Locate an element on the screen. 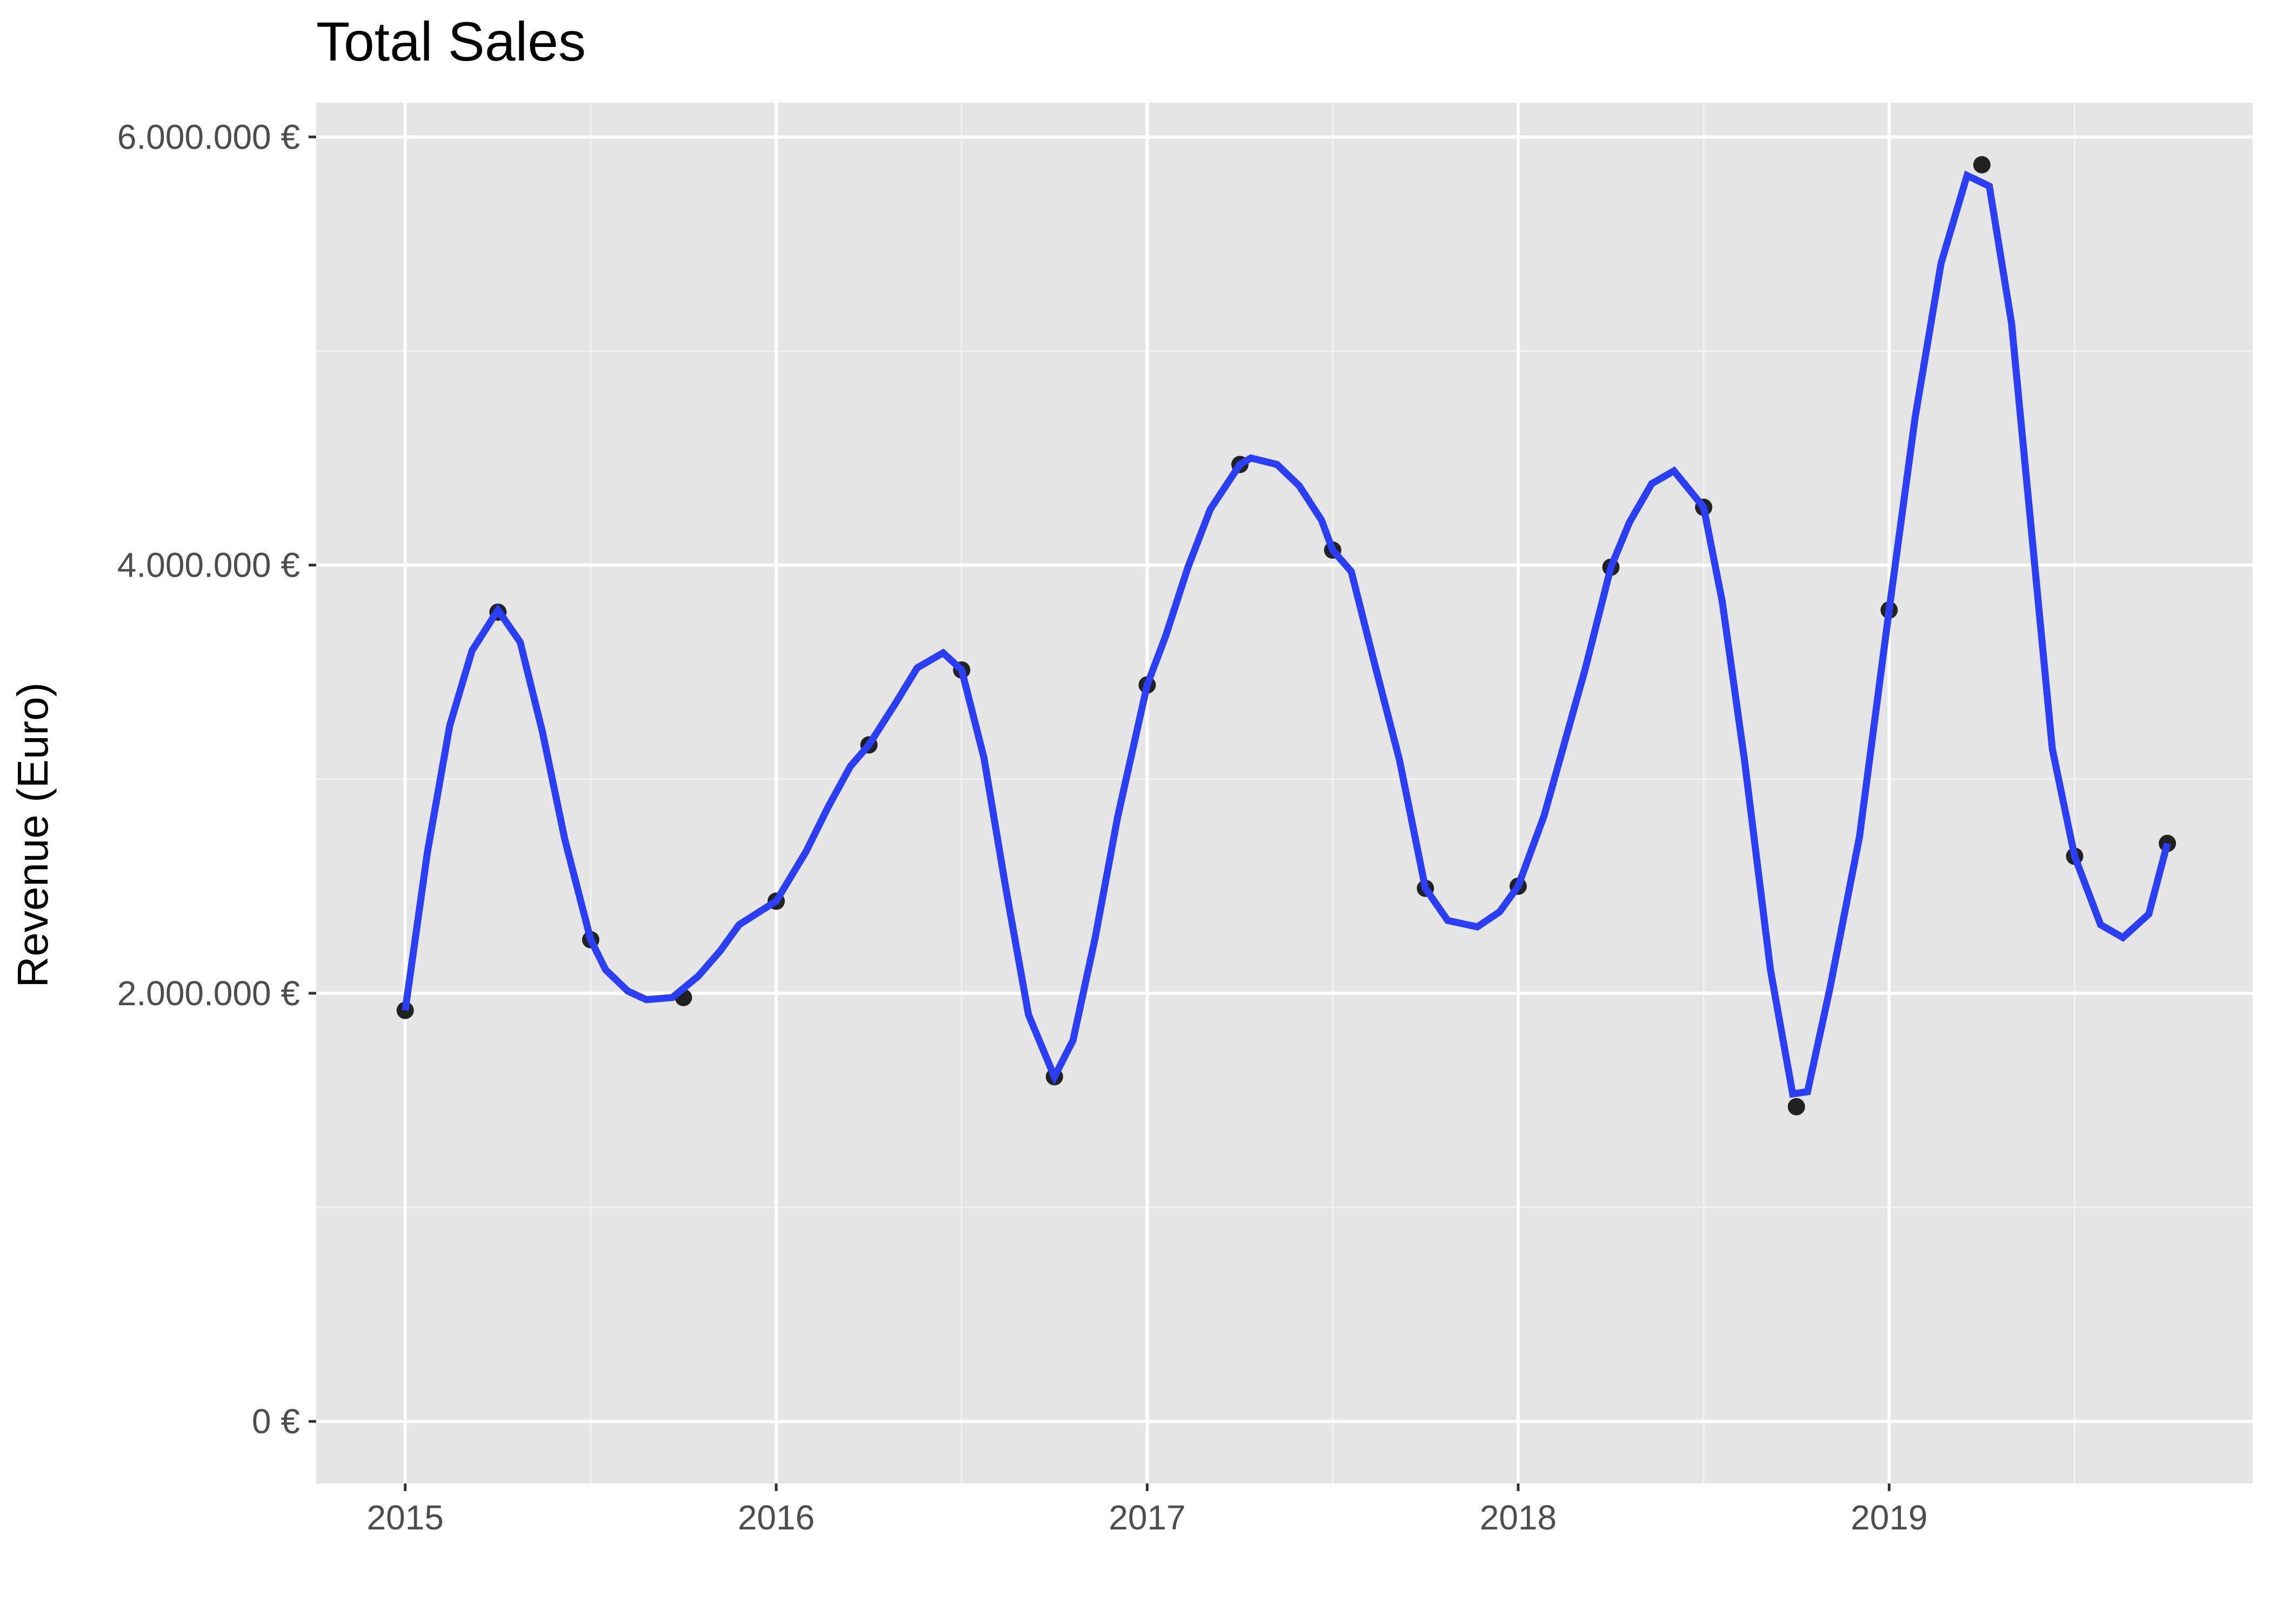 Image resolution: width=2270 pixels, height=1624 pixels. x-tick-label: 2015 is located at coordinates (405, 1518).